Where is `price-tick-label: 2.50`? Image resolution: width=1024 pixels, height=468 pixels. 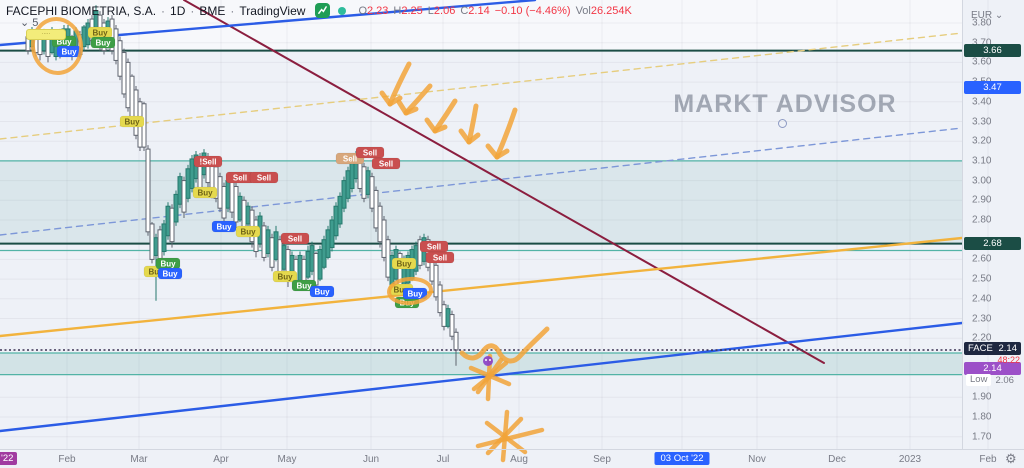
price-tick-label: 2.50 is located at coordinates (982, 279).